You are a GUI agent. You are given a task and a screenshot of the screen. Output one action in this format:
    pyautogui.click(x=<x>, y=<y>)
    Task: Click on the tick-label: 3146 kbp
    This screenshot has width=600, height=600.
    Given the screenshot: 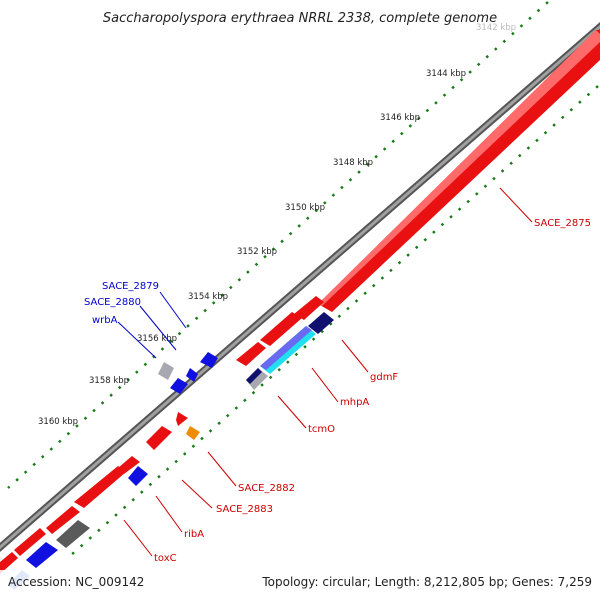 What is the action you would take?
    pyautogui.click(x=400, y=118)
    